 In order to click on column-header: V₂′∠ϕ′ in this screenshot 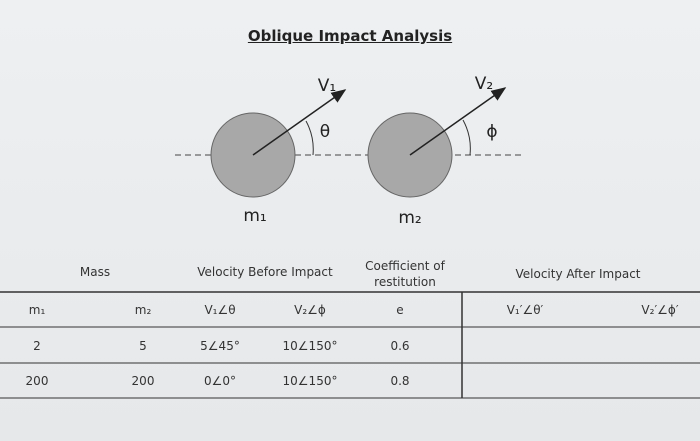, I will do `click(660, 310)`.